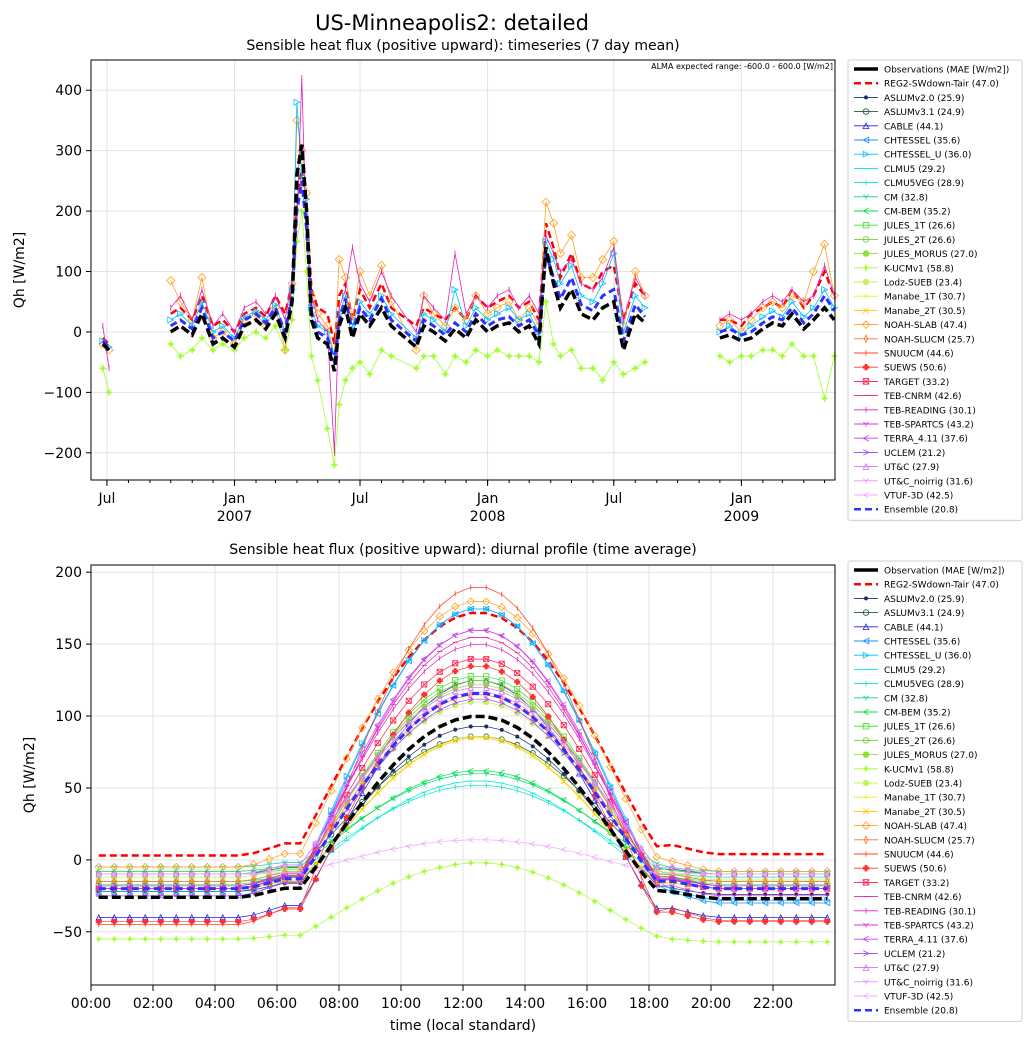  Describe the element at coordinates (866, 626) in the screenshot. I see `legend-entry-cable-44-1-marker` at that location.